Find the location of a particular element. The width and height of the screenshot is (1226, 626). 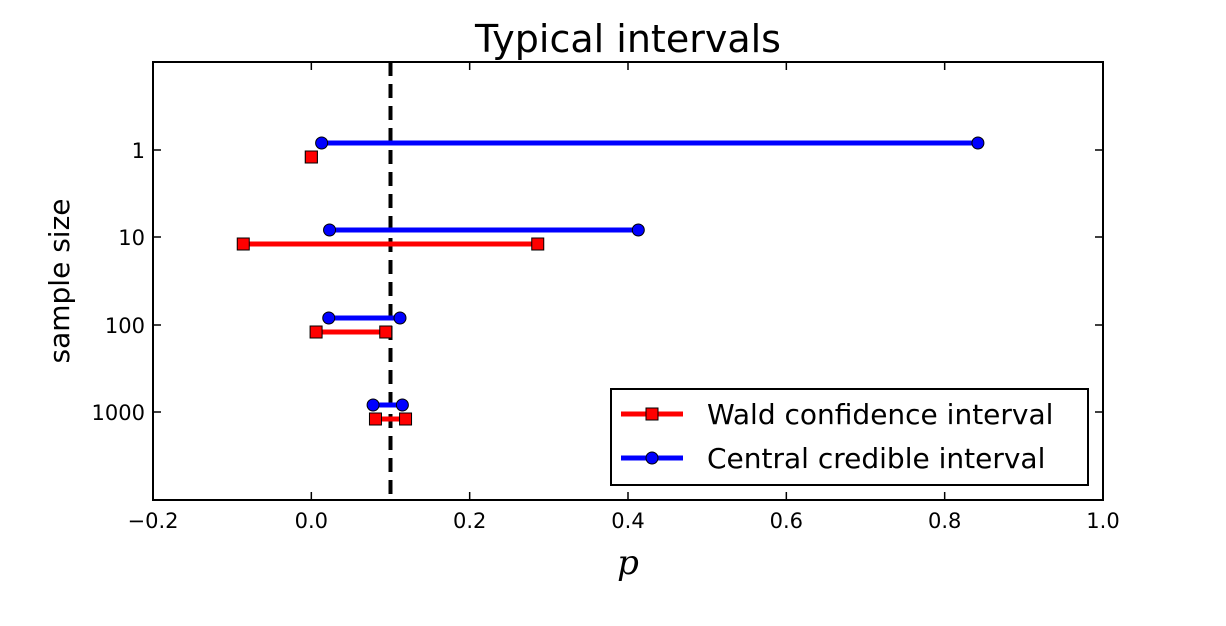

legend-box is located at coordinates (849, 437).